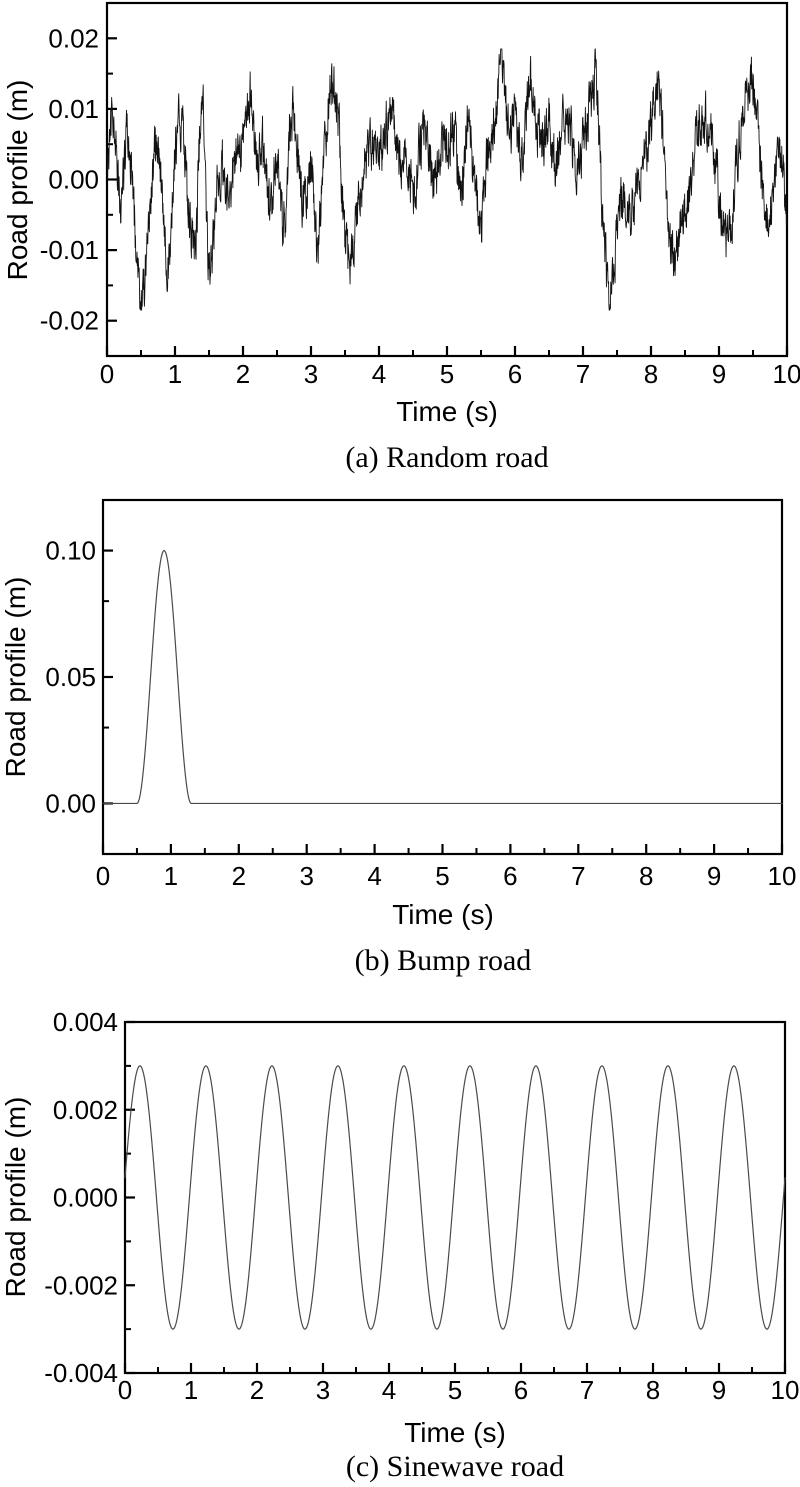  Describe the element at coordinates (73, 109) in the screenshot. I see `y-tick-label: 0.01` at that location.